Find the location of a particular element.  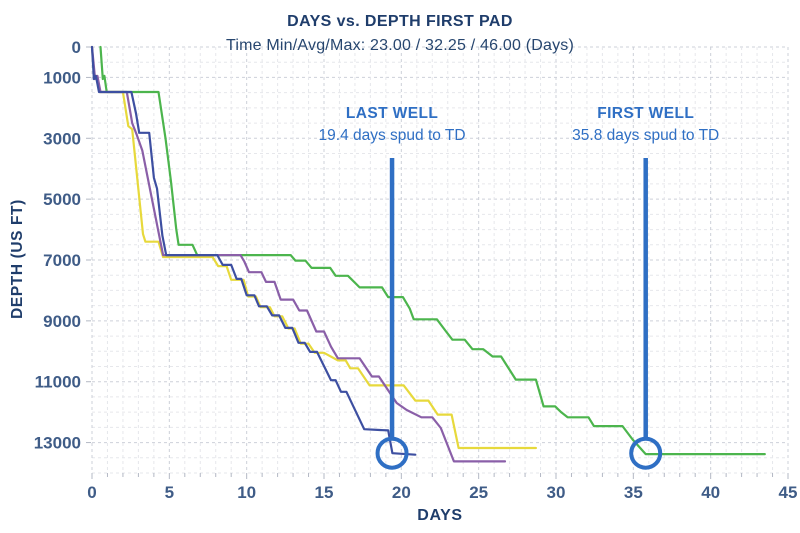

annotation-first-well-title: FIRST WELL is located at coordinates (646, 113).